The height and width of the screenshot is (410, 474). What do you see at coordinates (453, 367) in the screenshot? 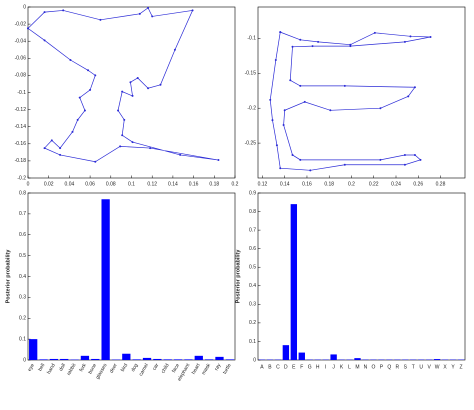
I see `x-tick-label: Y` at bounding box center [453, 367].